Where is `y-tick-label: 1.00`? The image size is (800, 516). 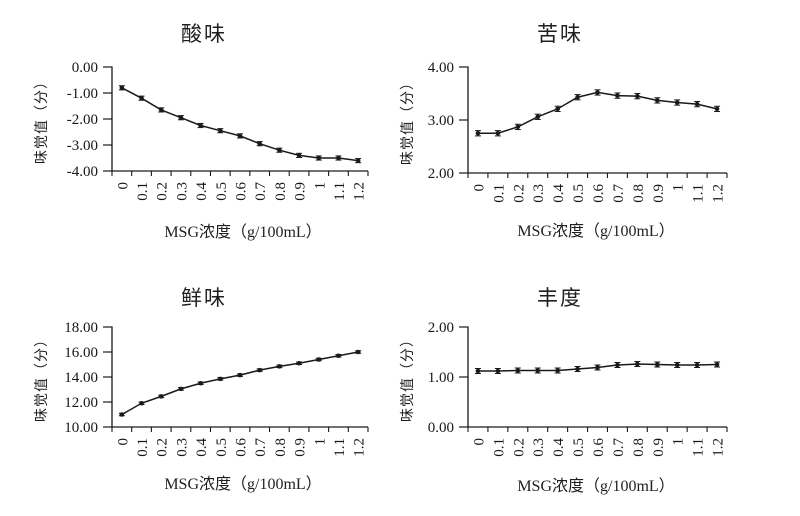
y-tick-label: 1.00 is located at coordinates (441, 378).